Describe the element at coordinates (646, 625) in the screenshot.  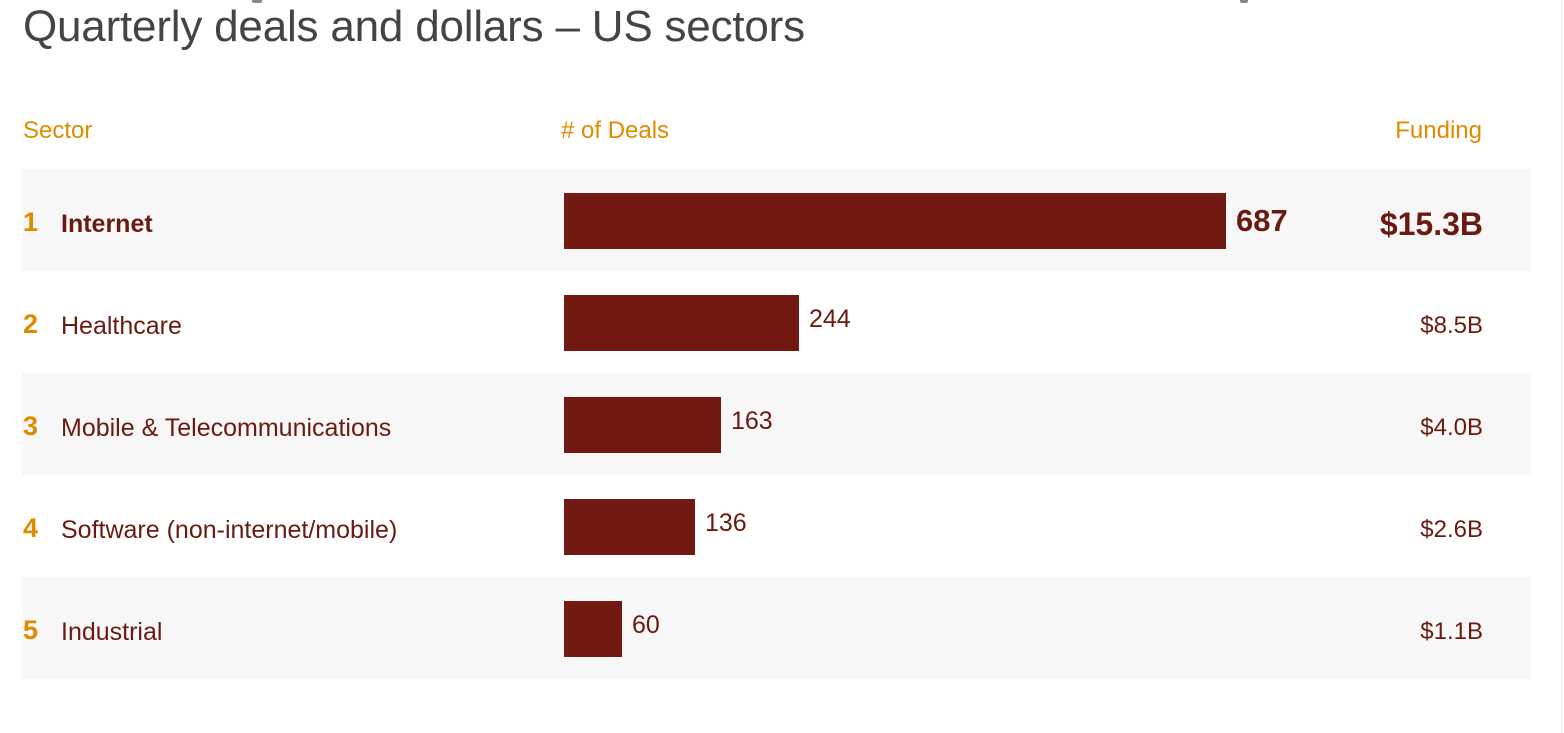
I see `deals-count-label: 60` at that location.